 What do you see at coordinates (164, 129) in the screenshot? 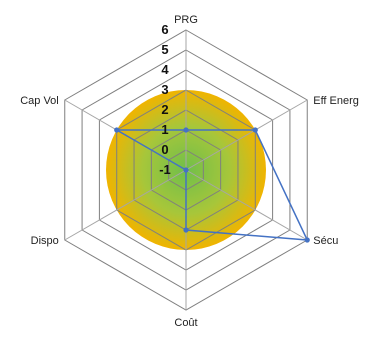
I see `tick-label: 1` at bounding box center [164, 129].